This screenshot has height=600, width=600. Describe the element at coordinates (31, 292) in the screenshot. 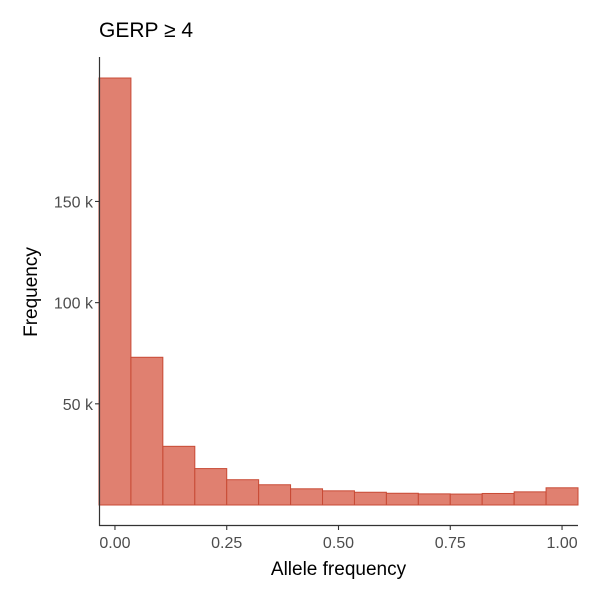

I see `y-axis-title: Frequency` at that location.